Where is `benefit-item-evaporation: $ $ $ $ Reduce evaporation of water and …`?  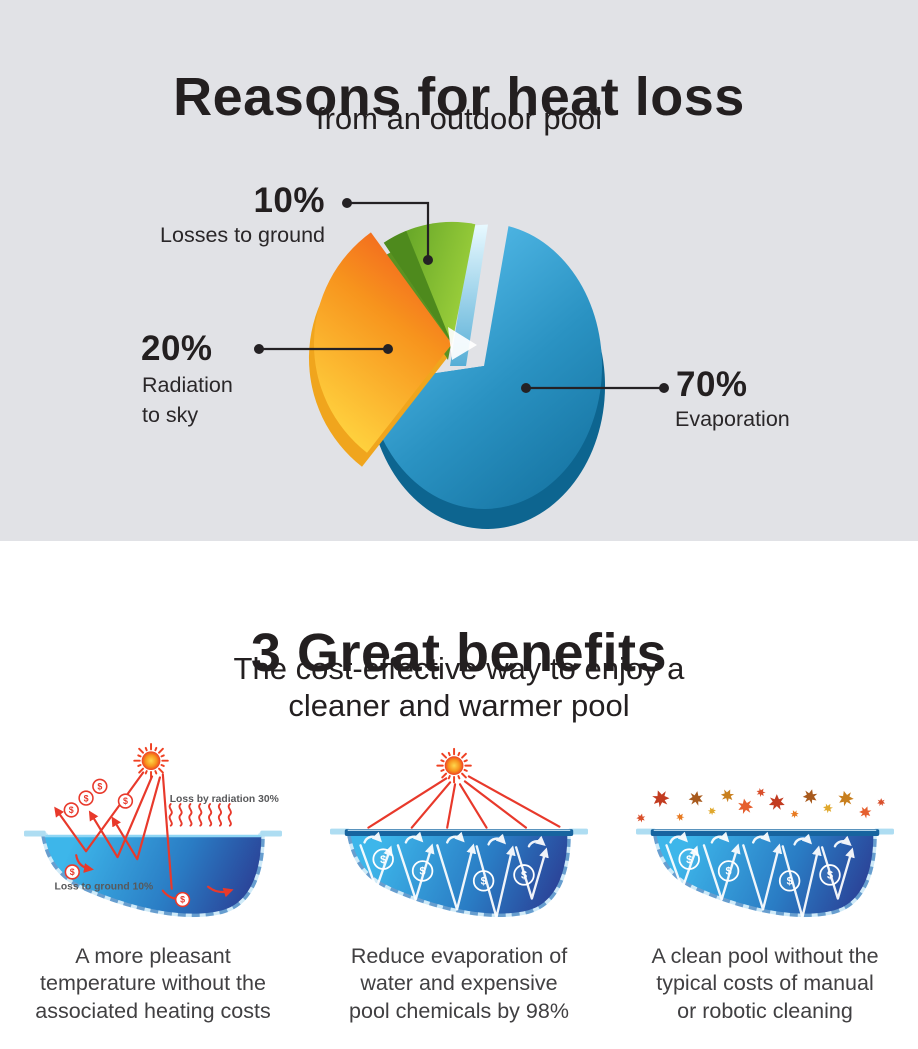 benefit-item-evaporation: $ $ $ $ Reduce evaporation of water and … is located at coordinates (459, 883).